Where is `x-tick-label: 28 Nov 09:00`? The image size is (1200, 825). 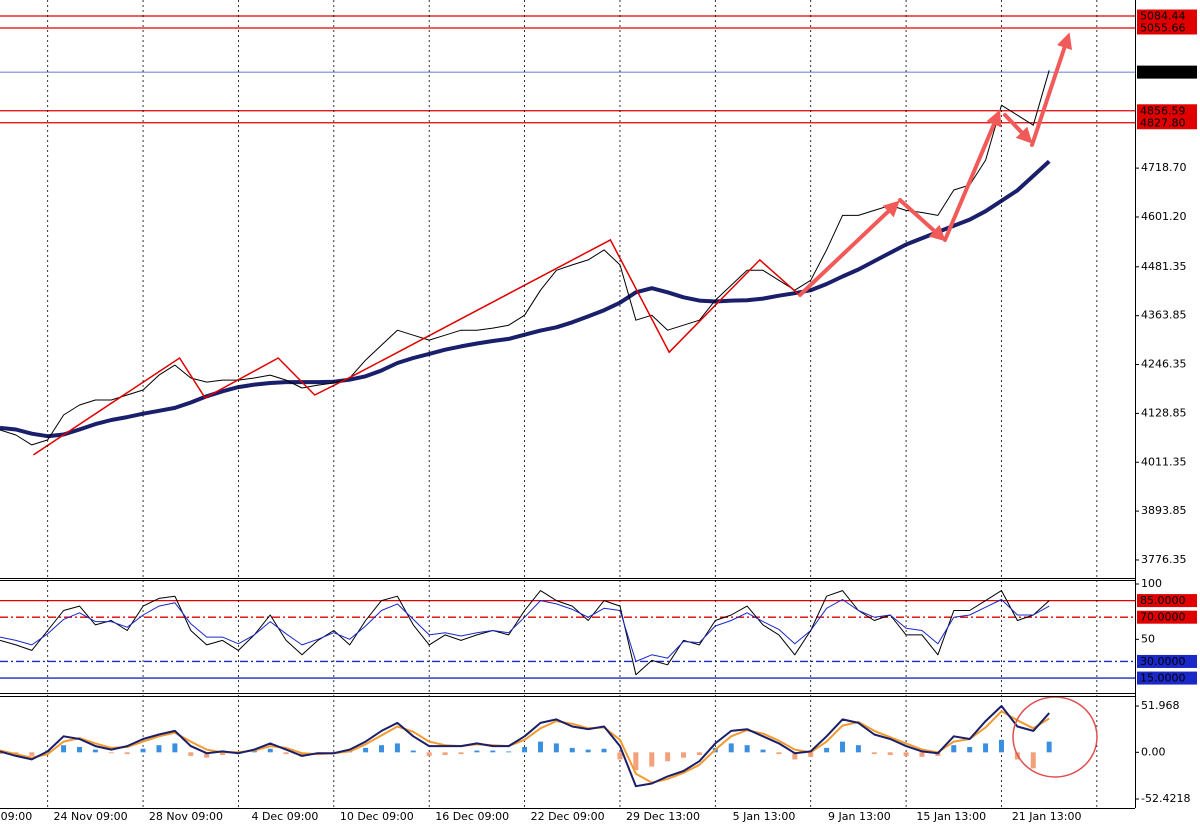 x-tick-label: 28 Nov 09:00 is located at coordinates (186, 816).